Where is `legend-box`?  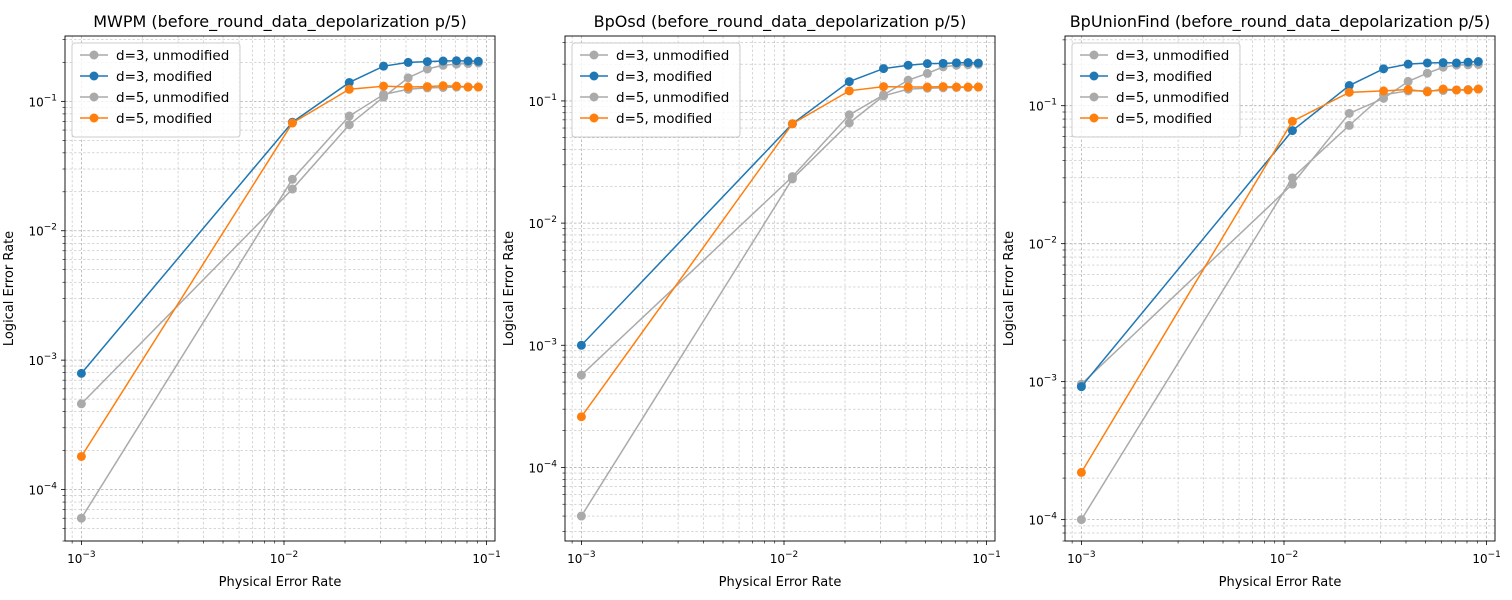 legend-box is located at coordinates (1156, 90).